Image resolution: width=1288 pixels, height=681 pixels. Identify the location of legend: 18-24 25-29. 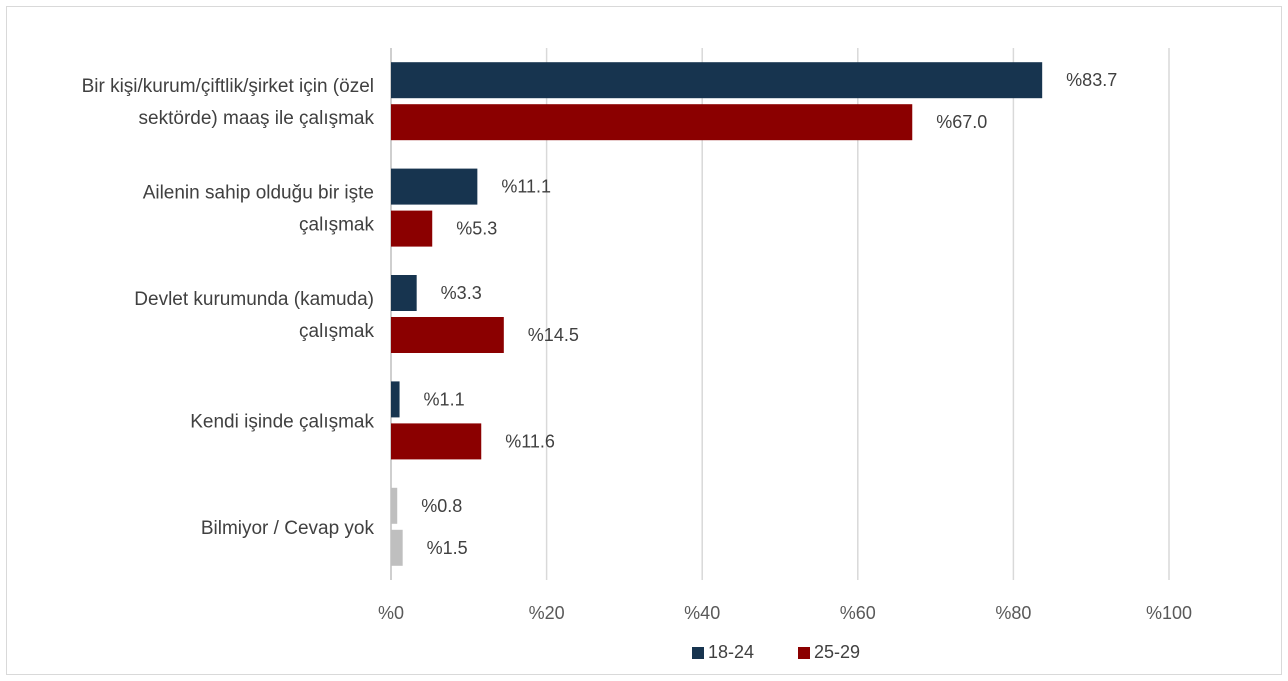
(776, 652).